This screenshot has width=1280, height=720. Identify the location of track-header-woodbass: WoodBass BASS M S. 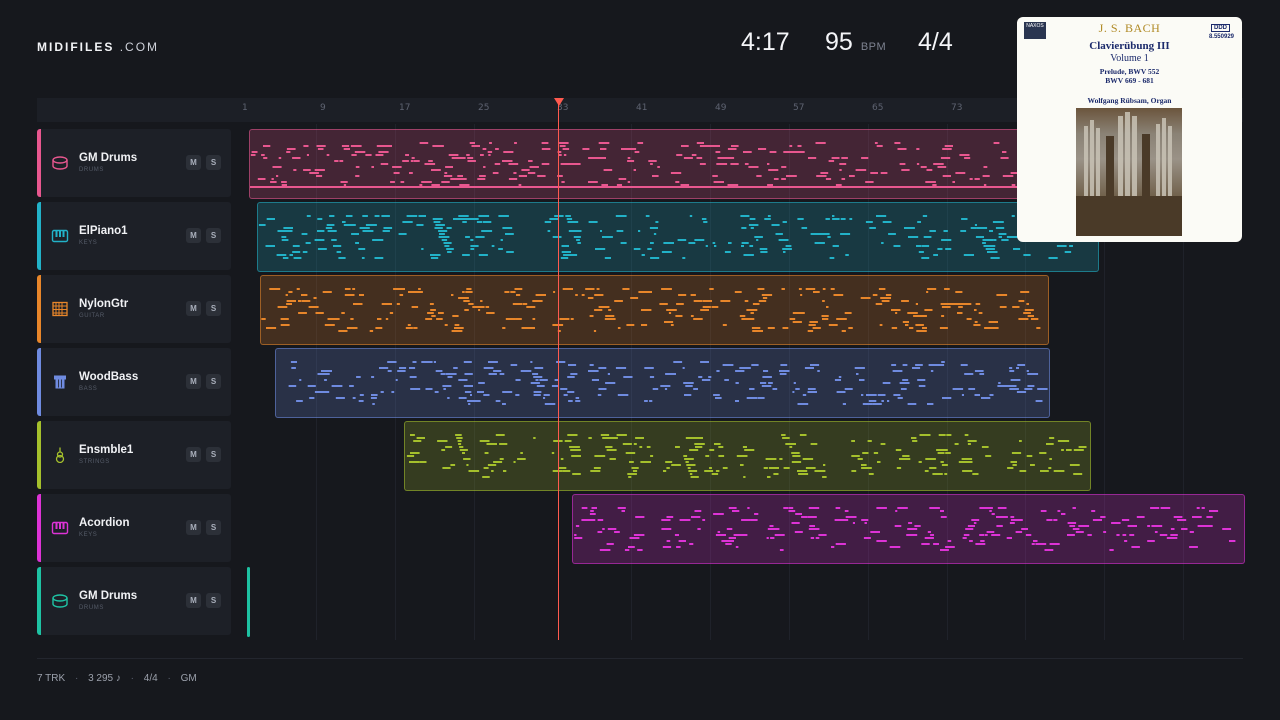
(134, 382).